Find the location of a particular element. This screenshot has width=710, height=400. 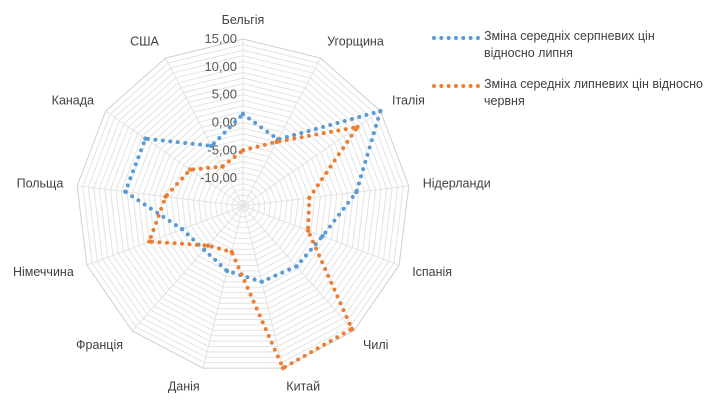

legend-swatch-jul is located at coordinates (456, 86).